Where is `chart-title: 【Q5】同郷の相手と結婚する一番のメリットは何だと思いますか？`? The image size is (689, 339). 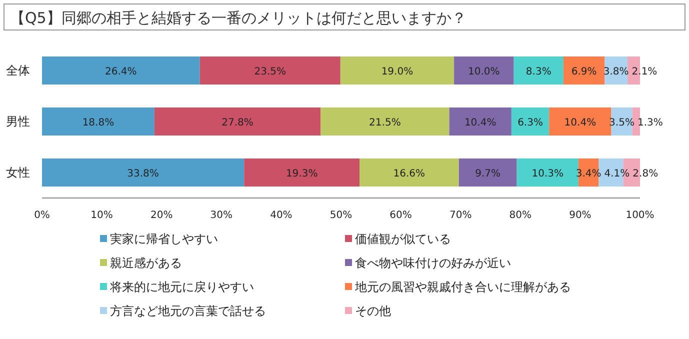 chart-title: 【Q5】同郷の相手と結婚する一番のメリットは何だと思いますか？ is located at coordinates (238, 18).